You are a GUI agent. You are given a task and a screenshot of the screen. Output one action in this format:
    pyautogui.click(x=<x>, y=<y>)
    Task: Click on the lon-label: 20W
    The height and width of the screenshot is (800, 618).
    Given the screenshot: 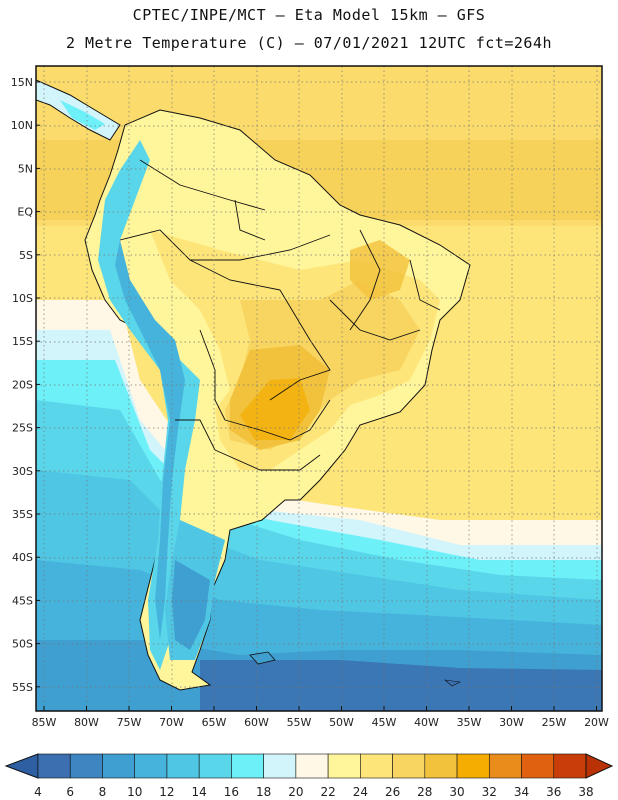 What is the action you would take?
    pyautogui.click(x=596, y=722)
    